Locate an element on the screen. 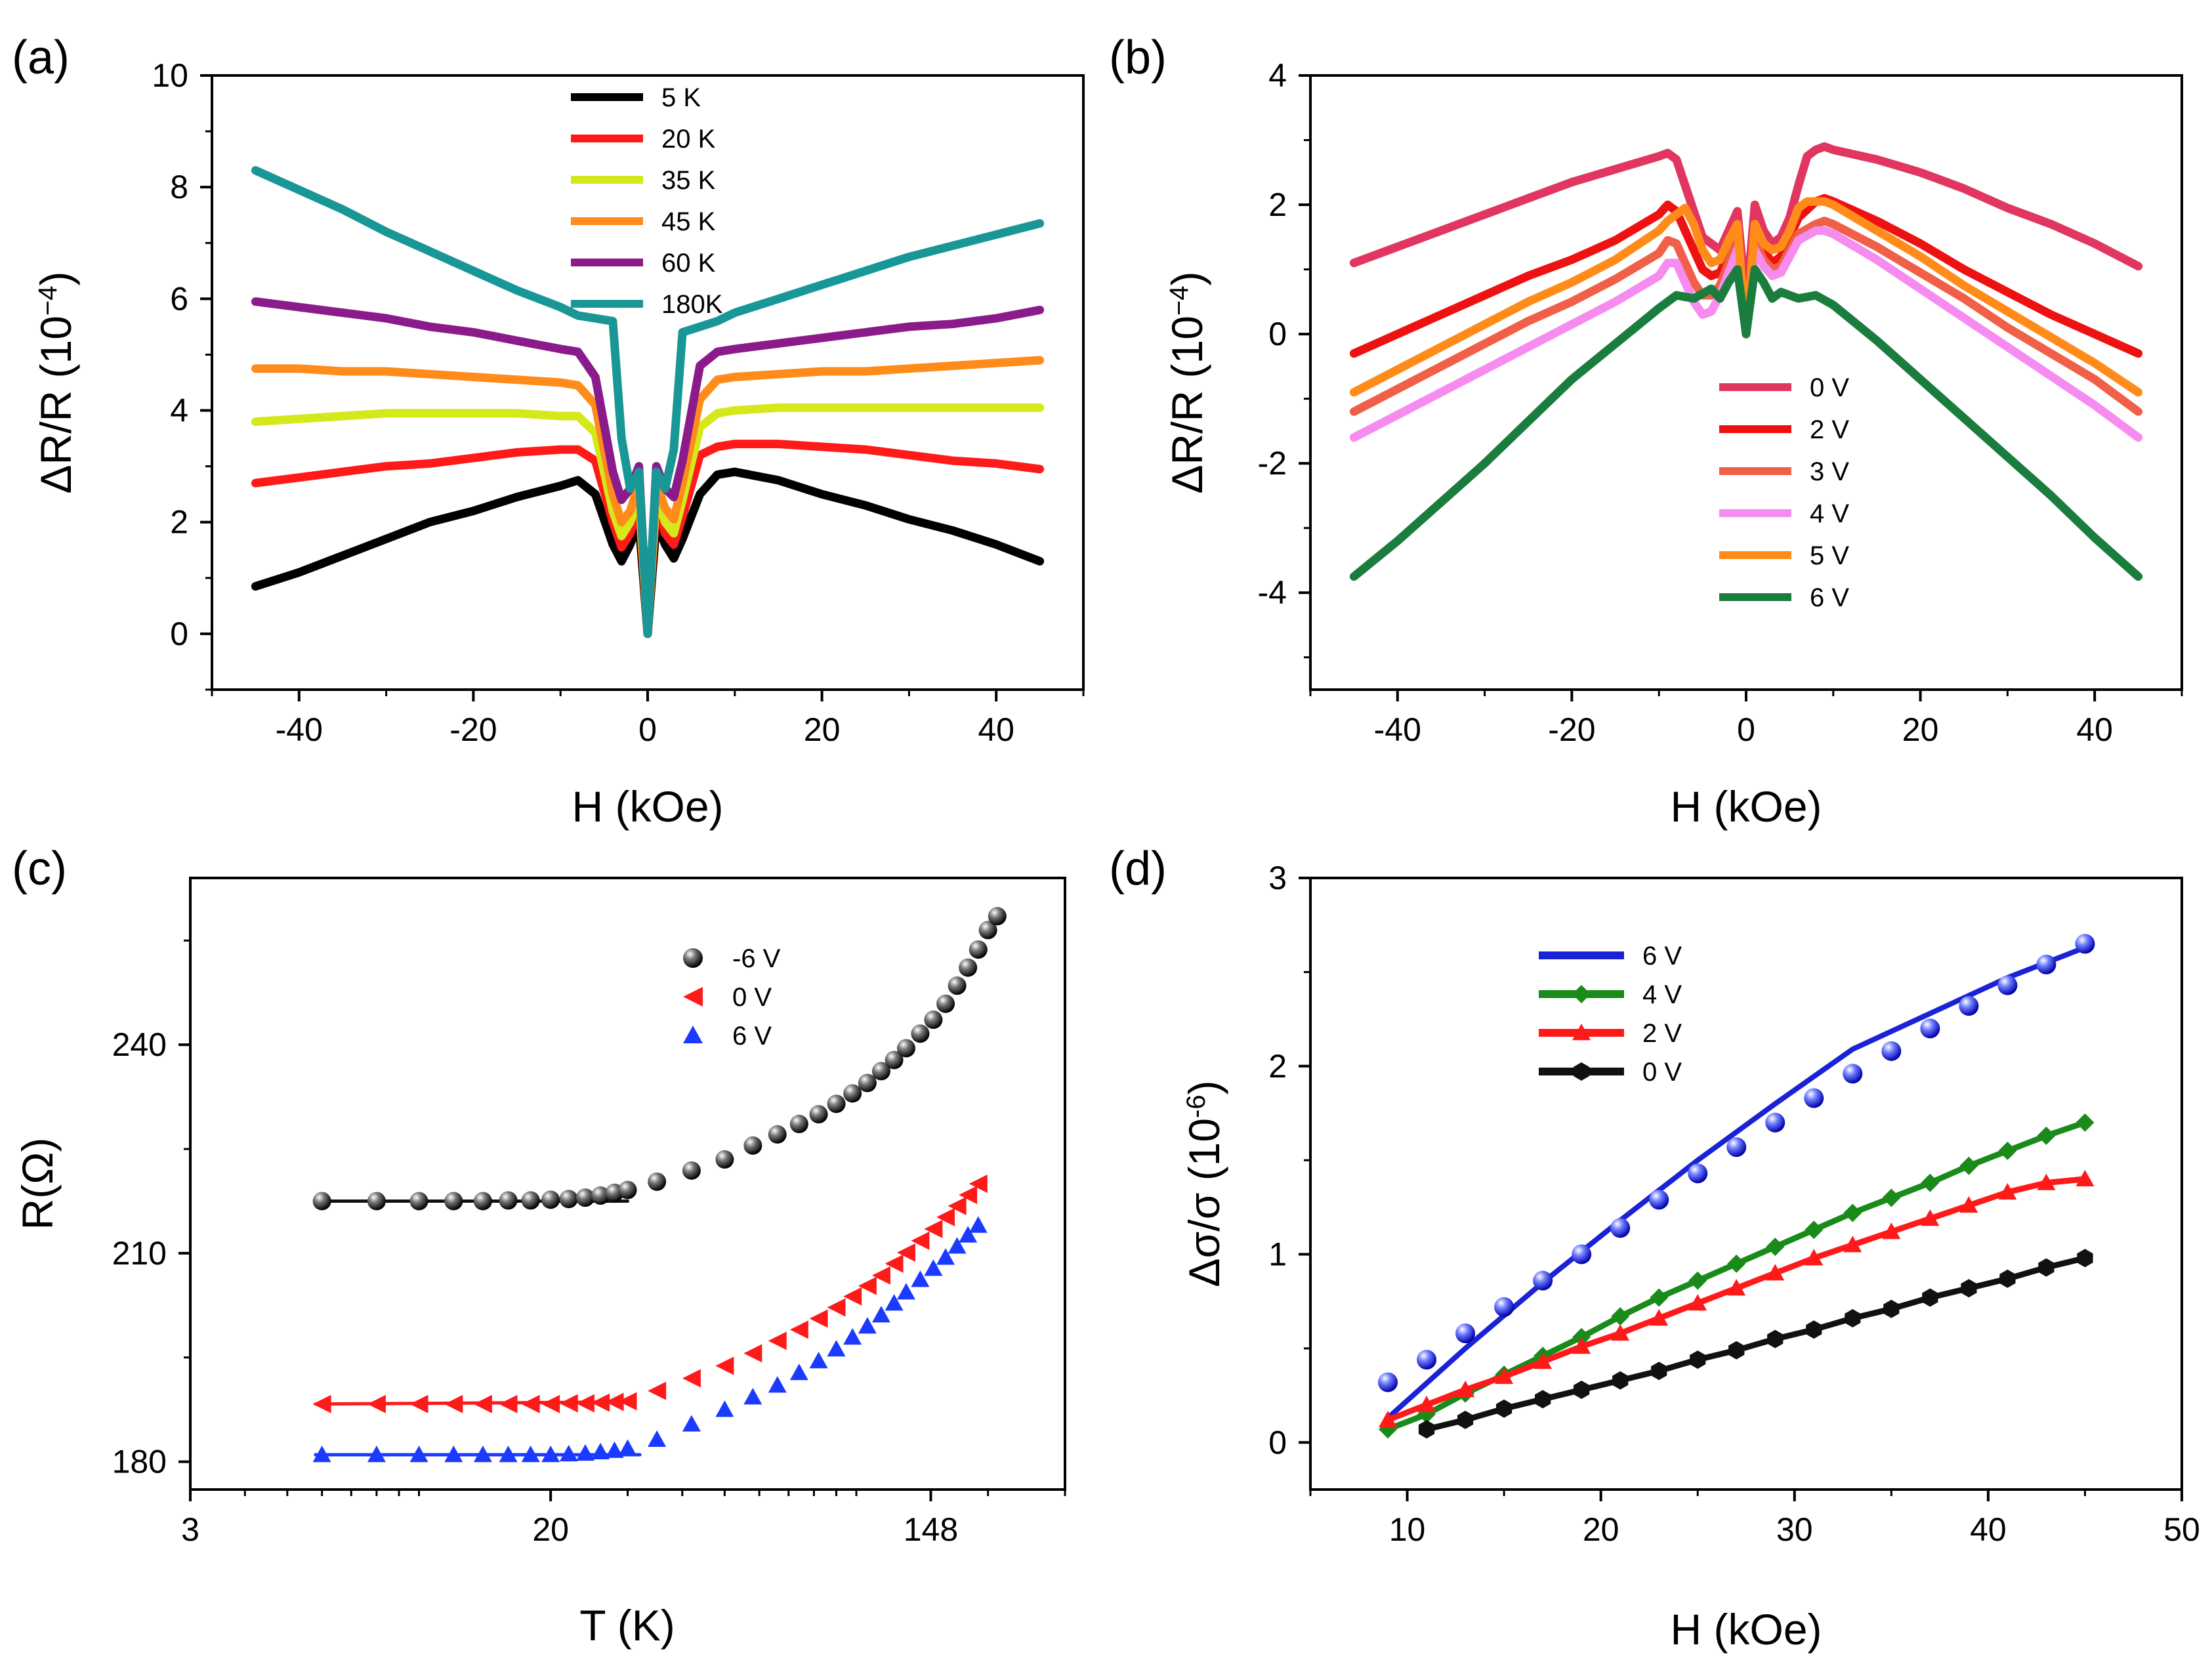  x-tick-label-b-2: 0 is located at coordinates (1746, 729).